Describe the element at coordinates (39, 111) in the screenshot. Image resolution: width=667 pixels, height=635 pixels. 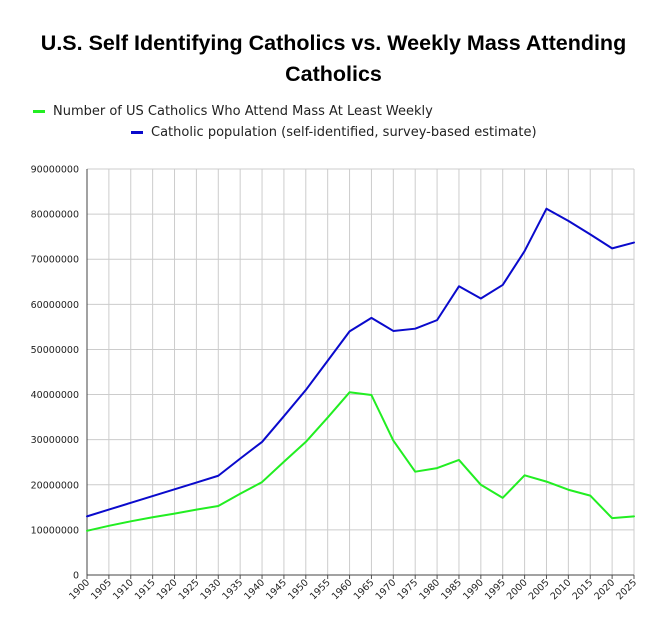
I see `legend-swatch-weekly-mass` at that location.